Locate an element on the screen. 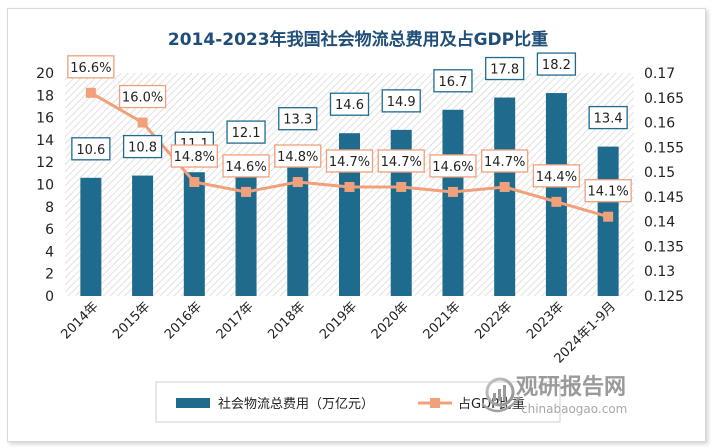 The image size is (712, 448). left-y-tick-label: 0 is located at coordinates (49, 297).